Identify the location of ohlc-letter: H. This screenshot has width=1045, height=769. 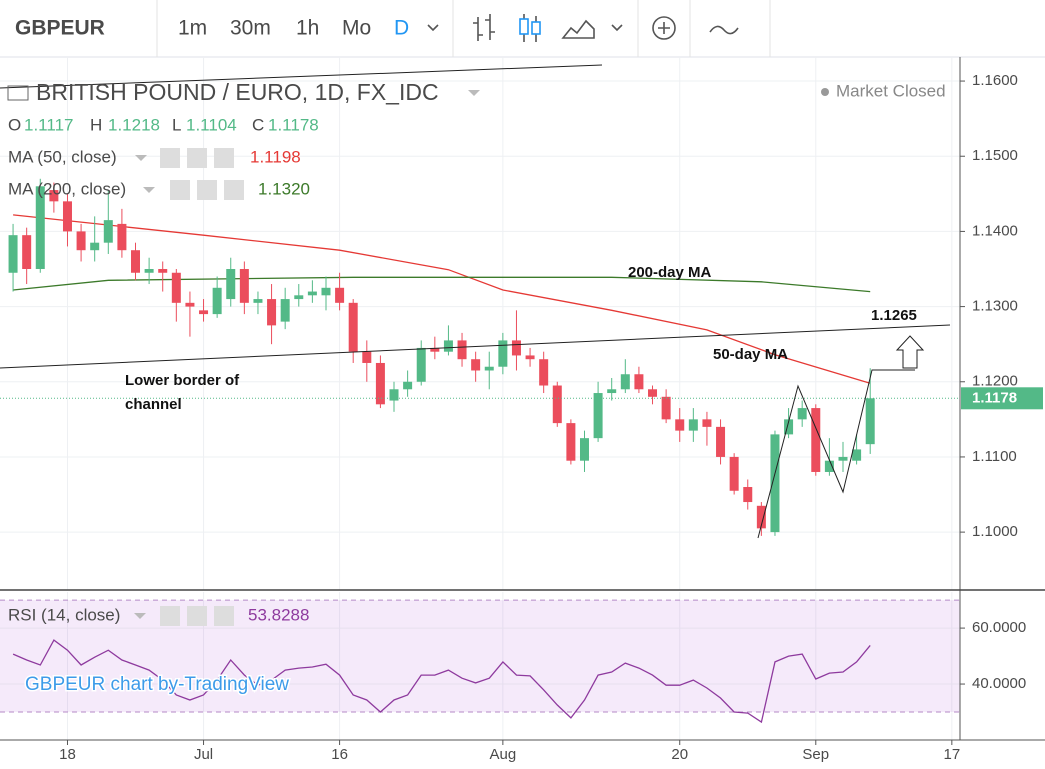
(96, 124).